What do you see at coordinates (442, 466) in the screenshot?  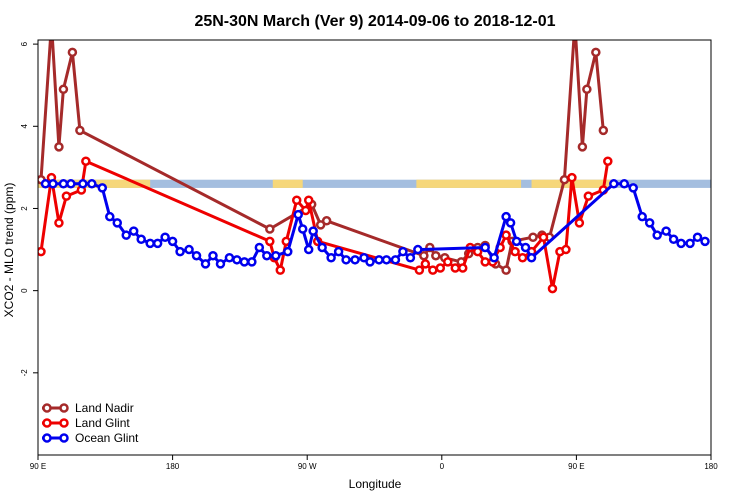 I see `x-tick-label: 0` at bounding box center [442, 466].